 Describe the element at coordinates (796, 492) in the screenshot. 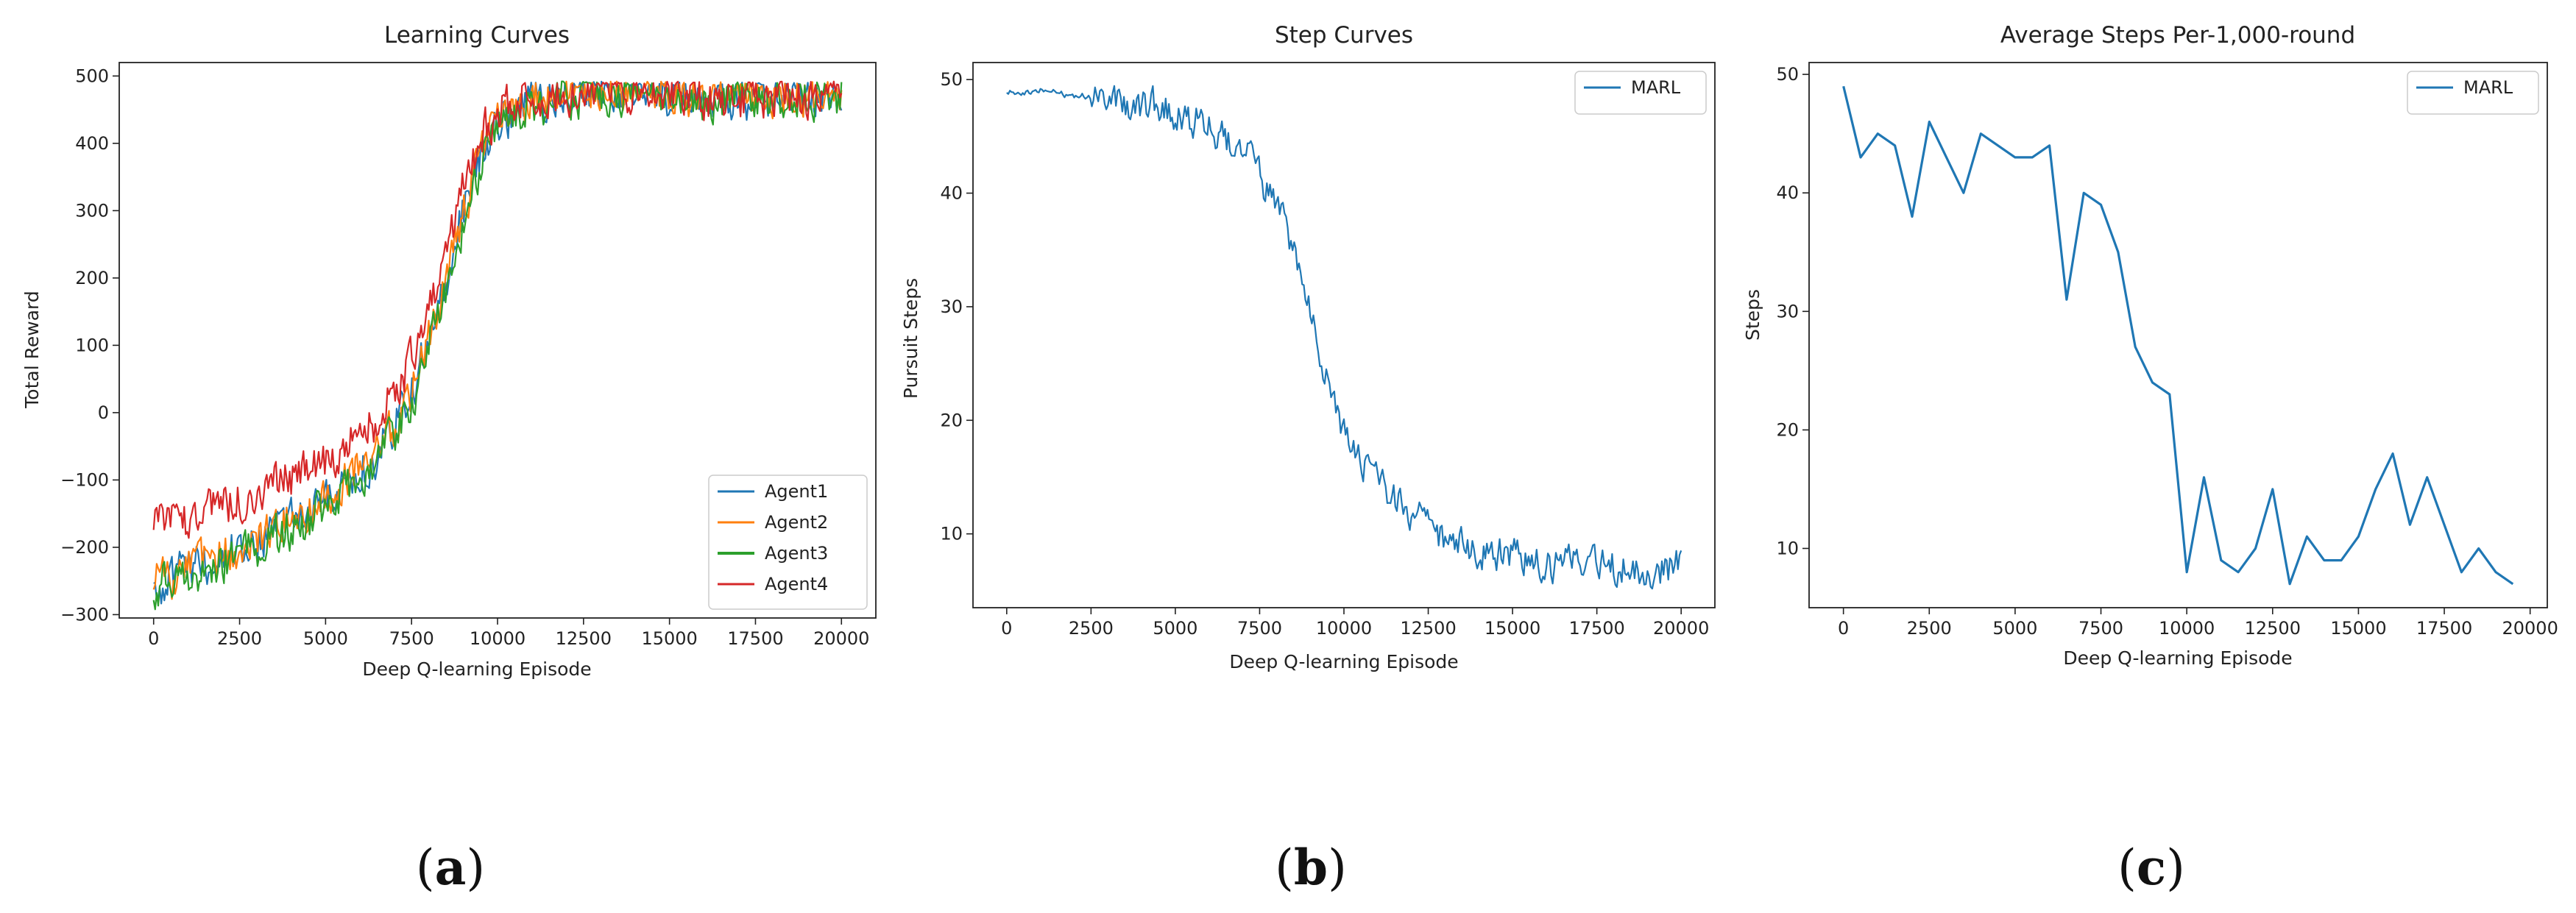

I see `legend-entry: Agent1` at that location.